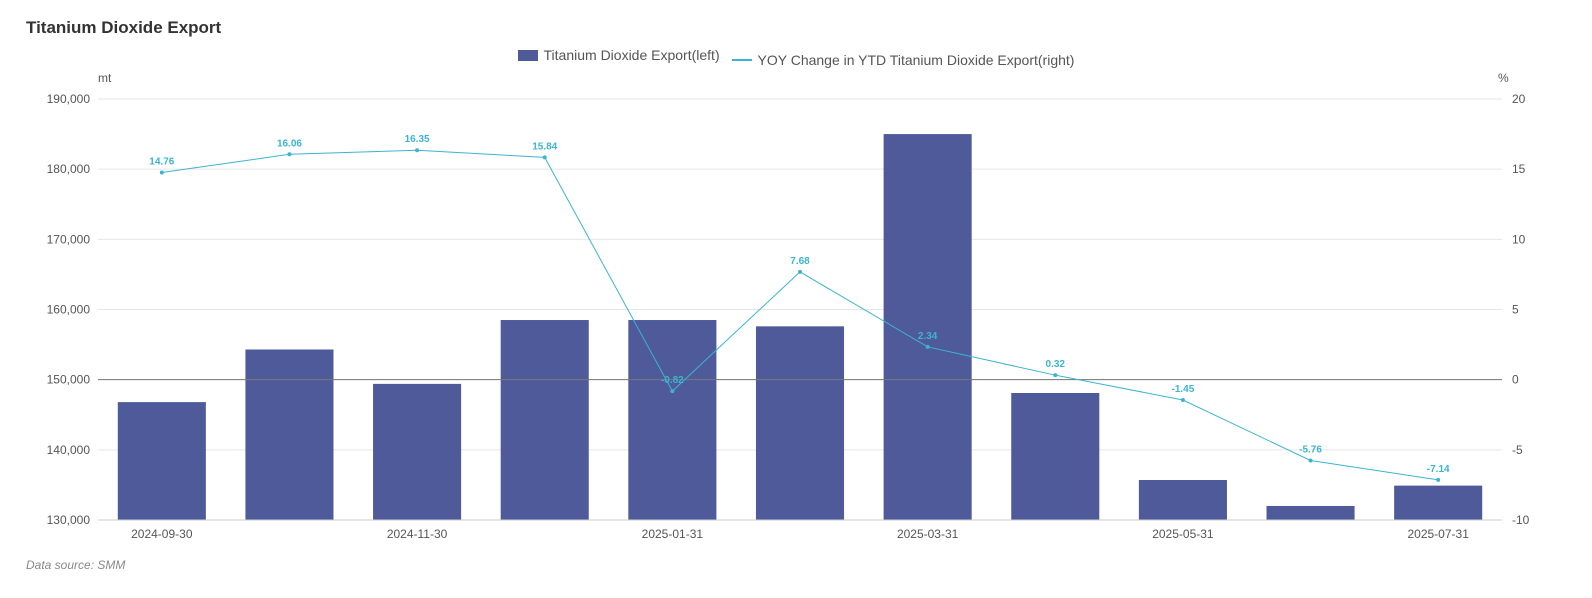 The height and width of the screenshot is (598, 1592). I want to click on x-tick-label: 2024-11-30, so click(417, 534).